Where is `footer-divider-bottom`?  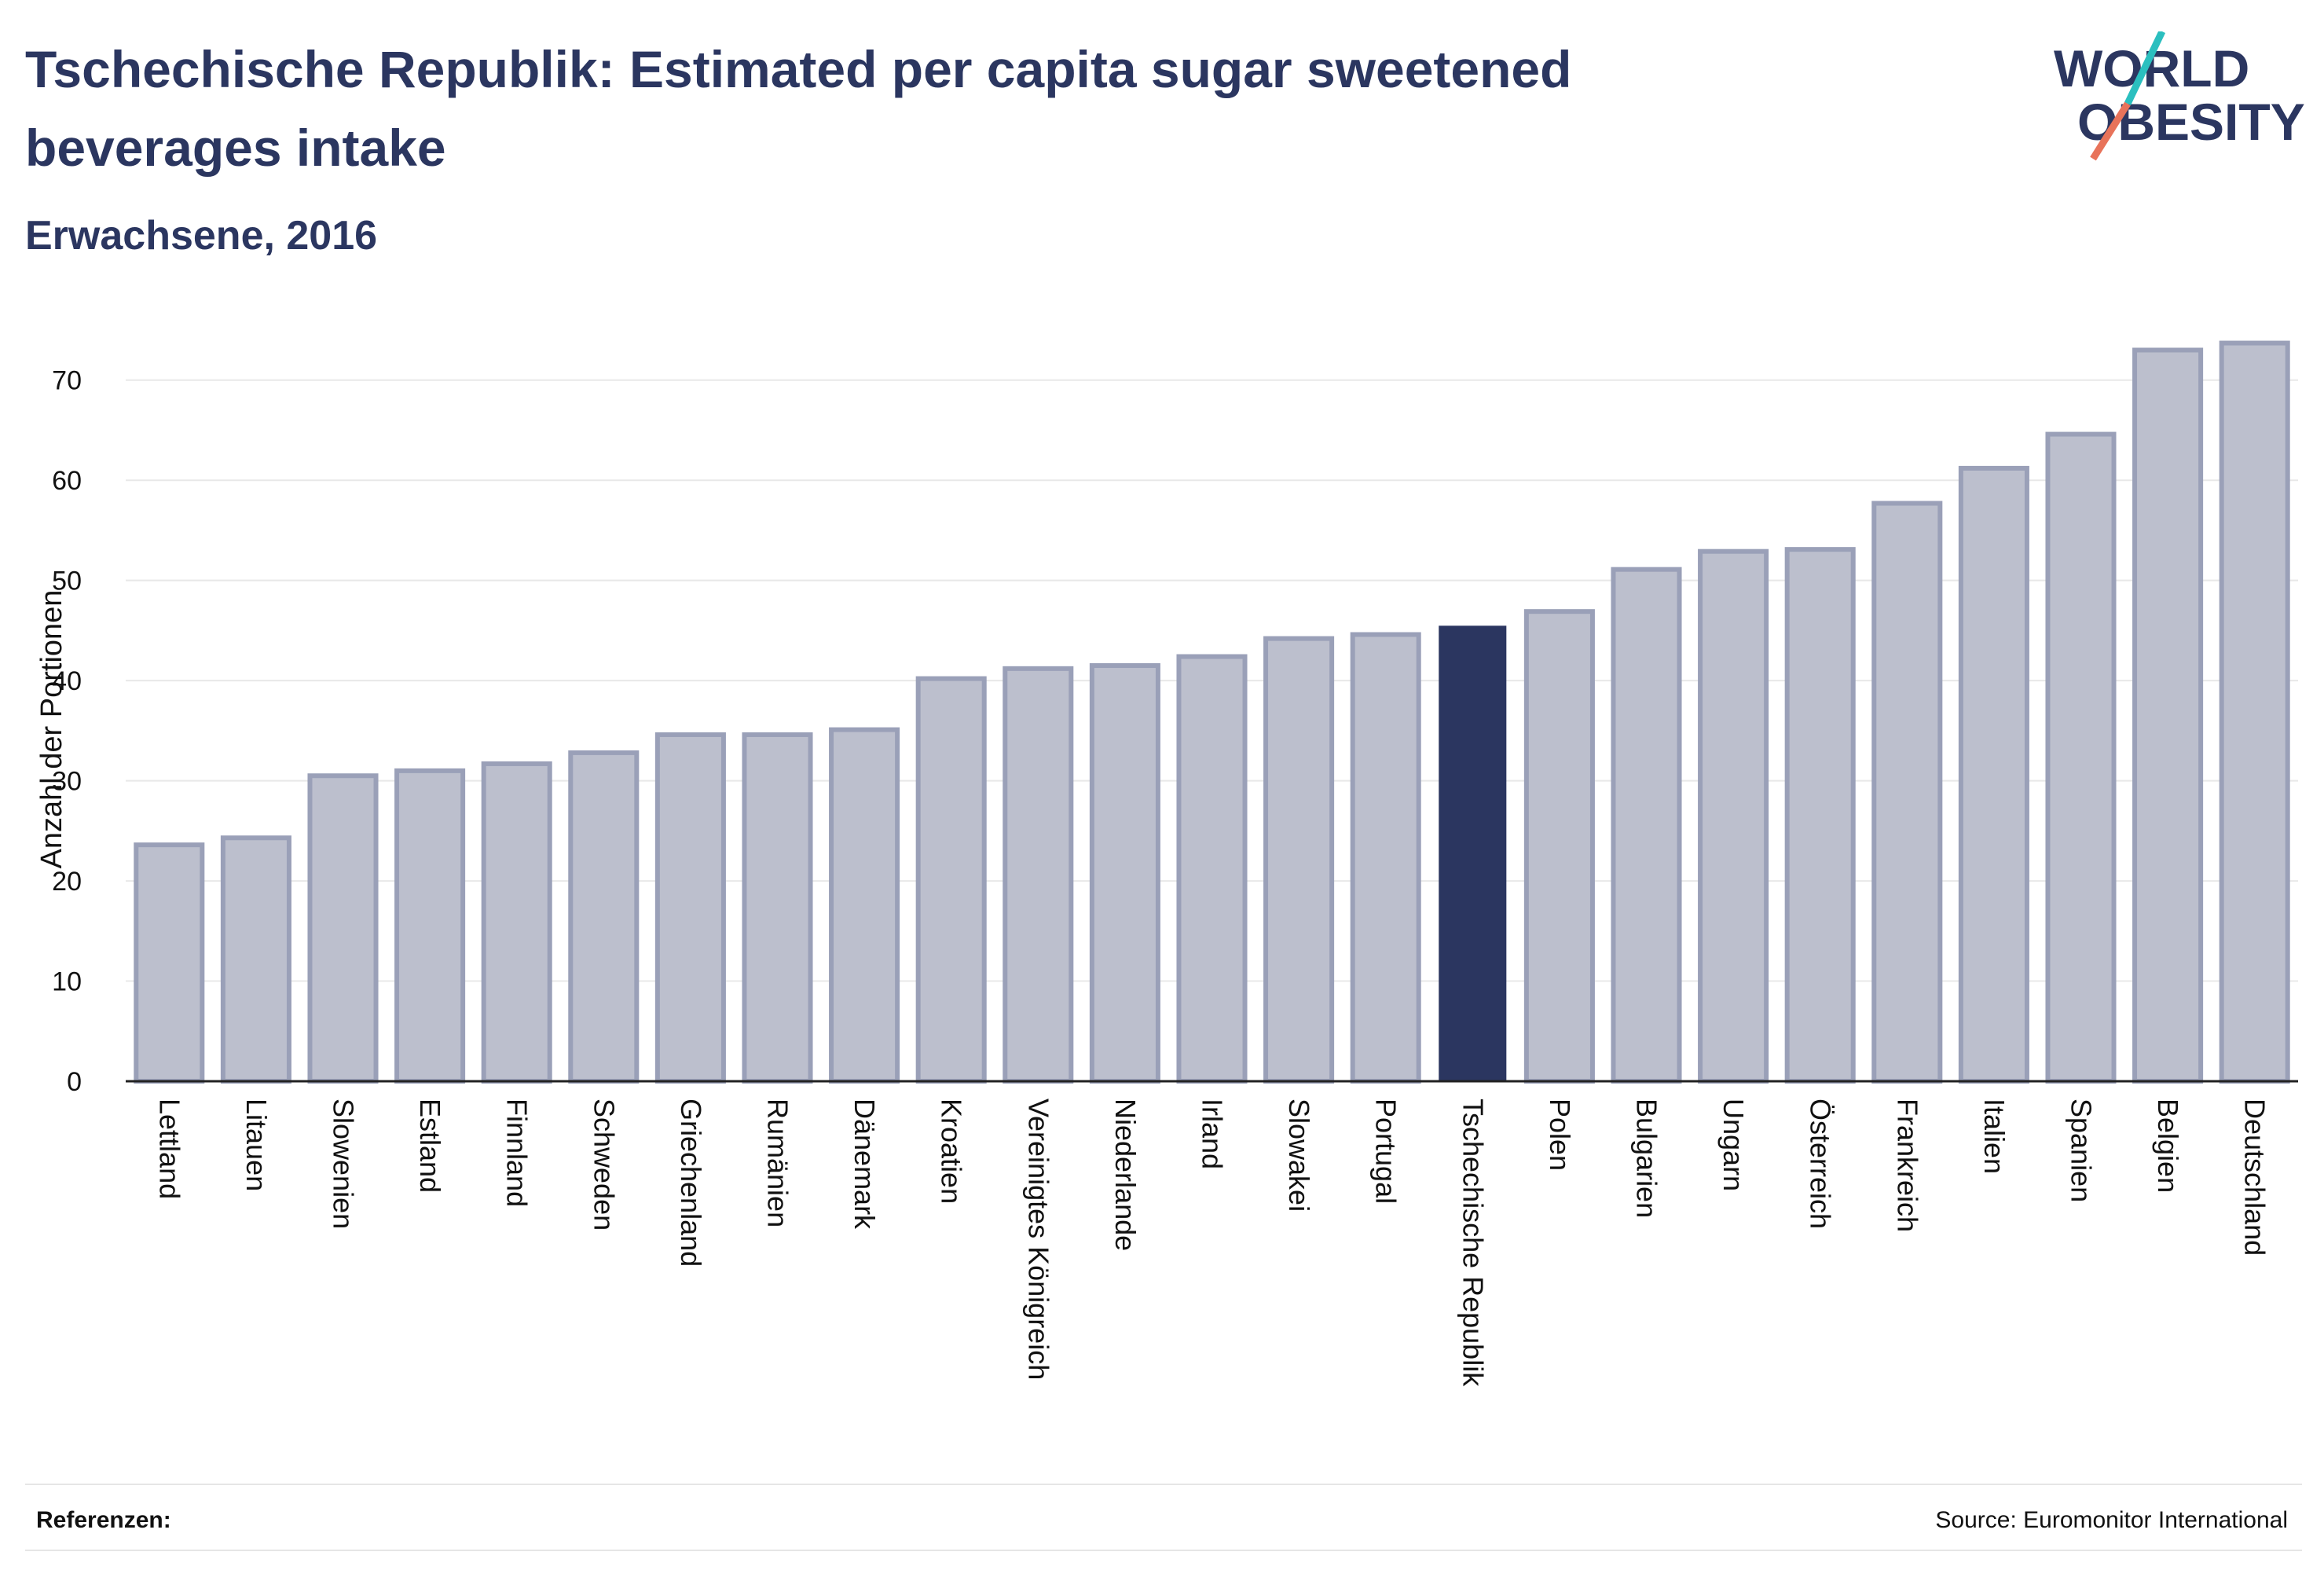
footer-divider-bottom is located at coordinates (1163, 1550).